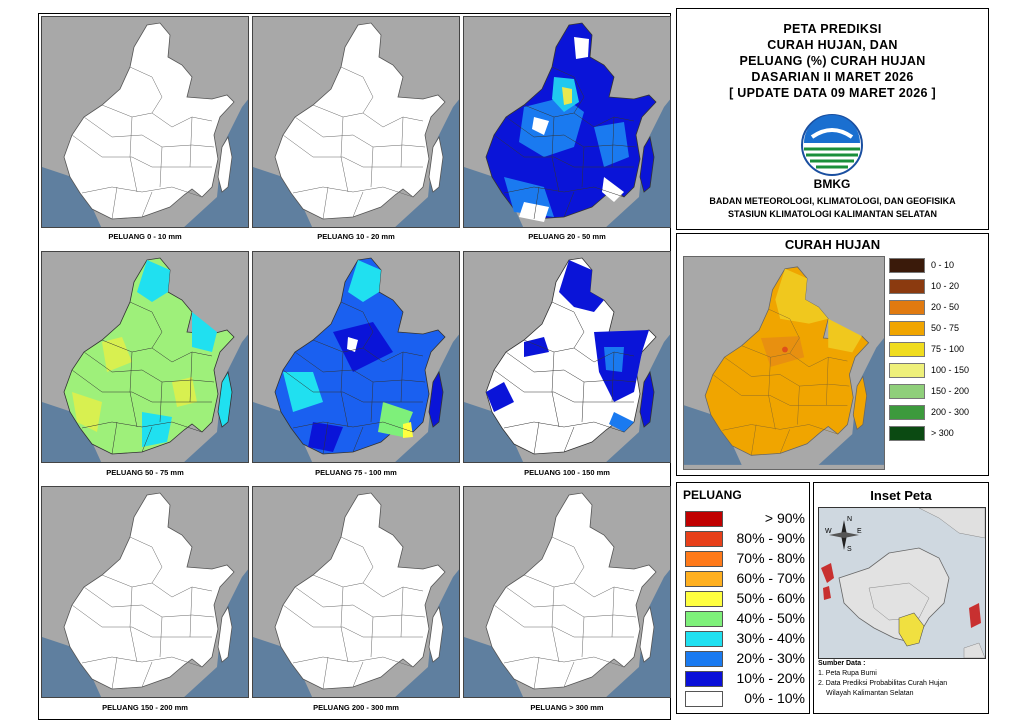 Image resolution: width=1024 pixels, height=724 pixels. I want to click on curah-hujan-legend-item: 0 - 10, so click(936, 266).